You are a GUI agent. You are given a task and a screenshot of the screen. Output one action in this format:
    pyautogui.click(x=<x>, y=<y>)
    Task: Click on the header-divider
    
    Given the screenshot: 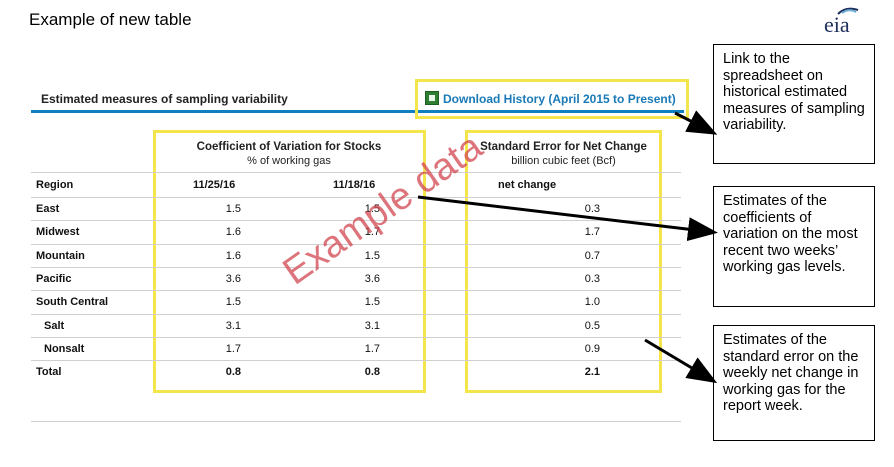 What is the action you would take?
    pyautogui.click(x=356, y=172)
    